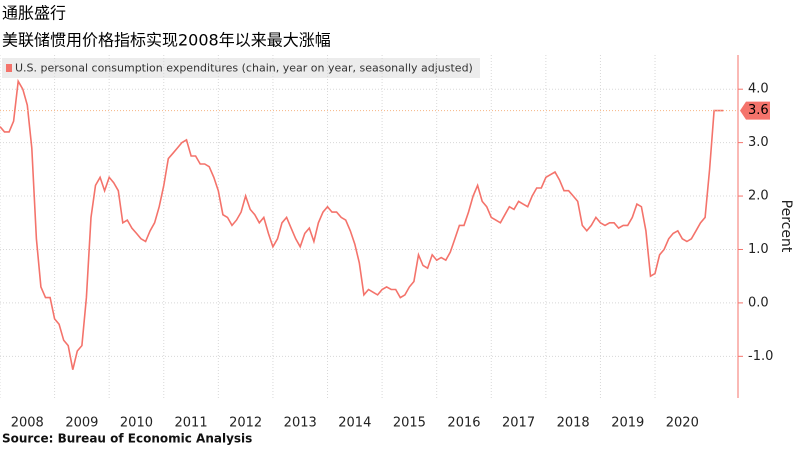  What do you see at coordinates (300, 423) in the screenshot?
I see `x-tick-label: 2013` at bounding box center [300, 423].